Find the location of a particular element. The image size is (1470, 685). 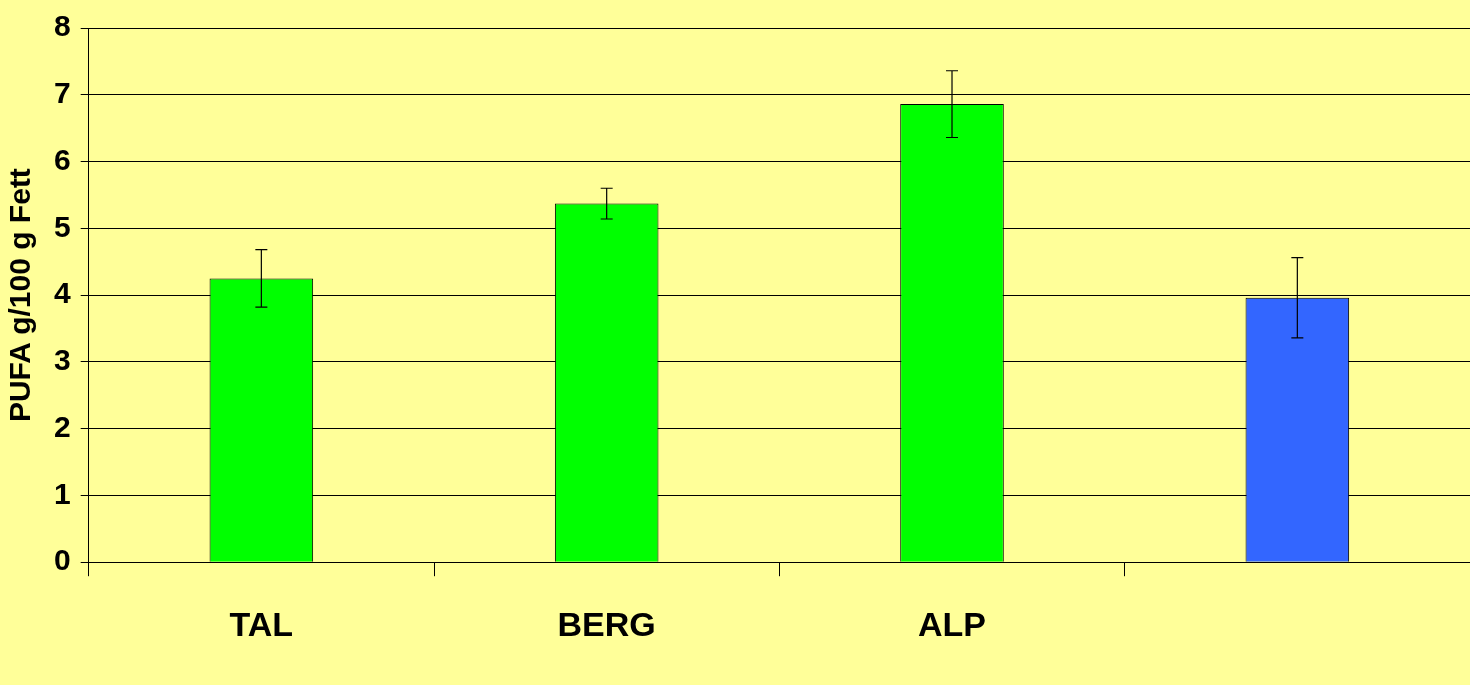

y-tick-label: 4 is located at coordinates (62, 293).